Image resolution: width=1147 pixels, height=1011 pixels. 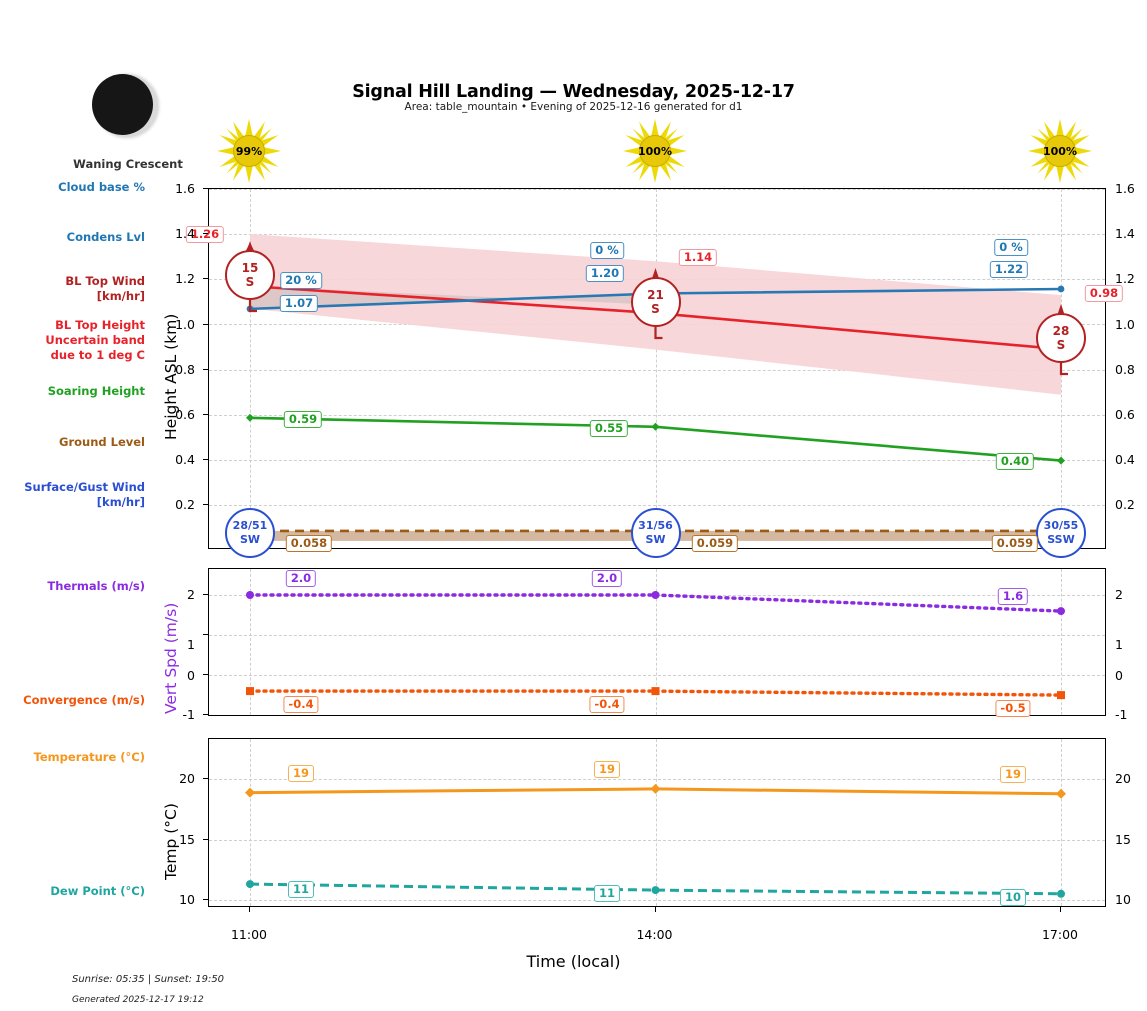 I want to click on panel2-ytick-right-neg1: -1, so click(x=1121, y=714).